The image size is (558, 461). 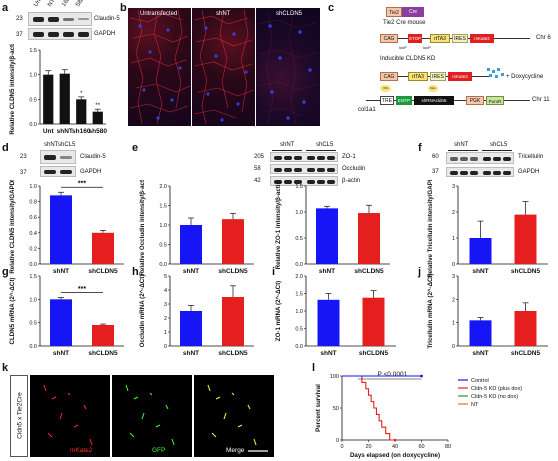 I want to click on y-axis-label: CLDN5 mRNA (2^-ΔCt), so click(x=12, y=311).